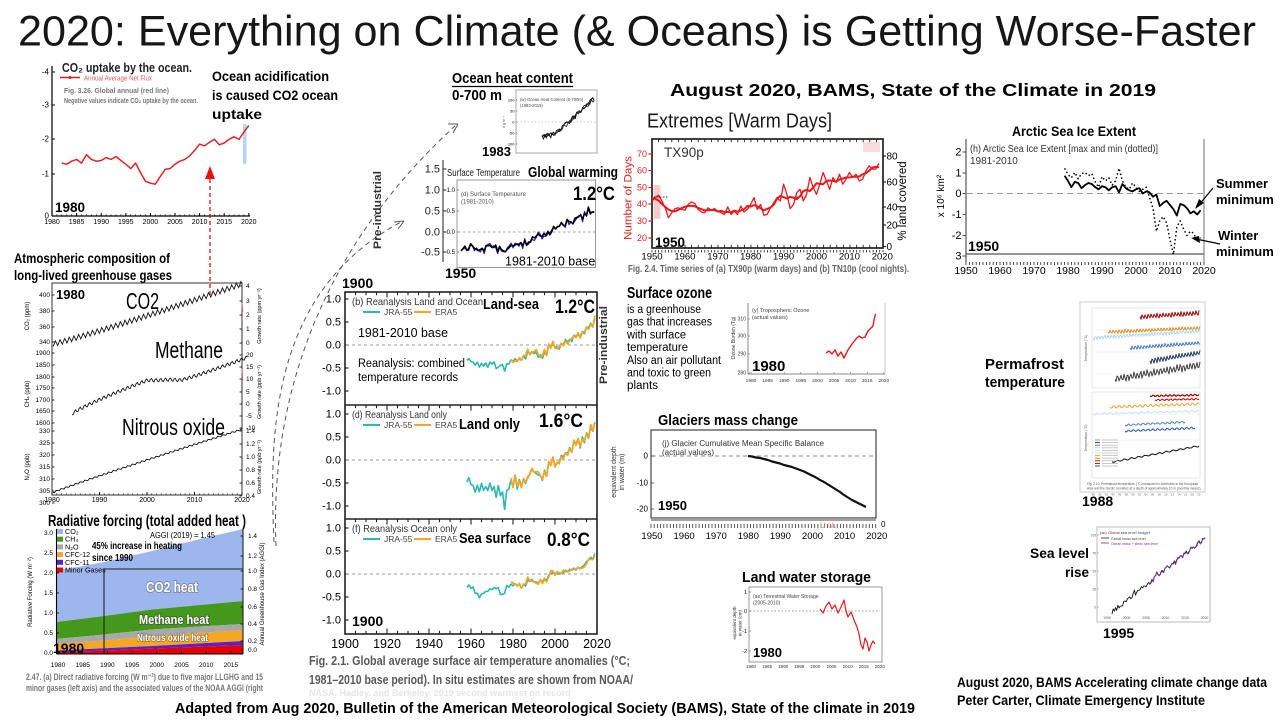  I want to click on svg-text: Pre-industrial, so click(378, 210).